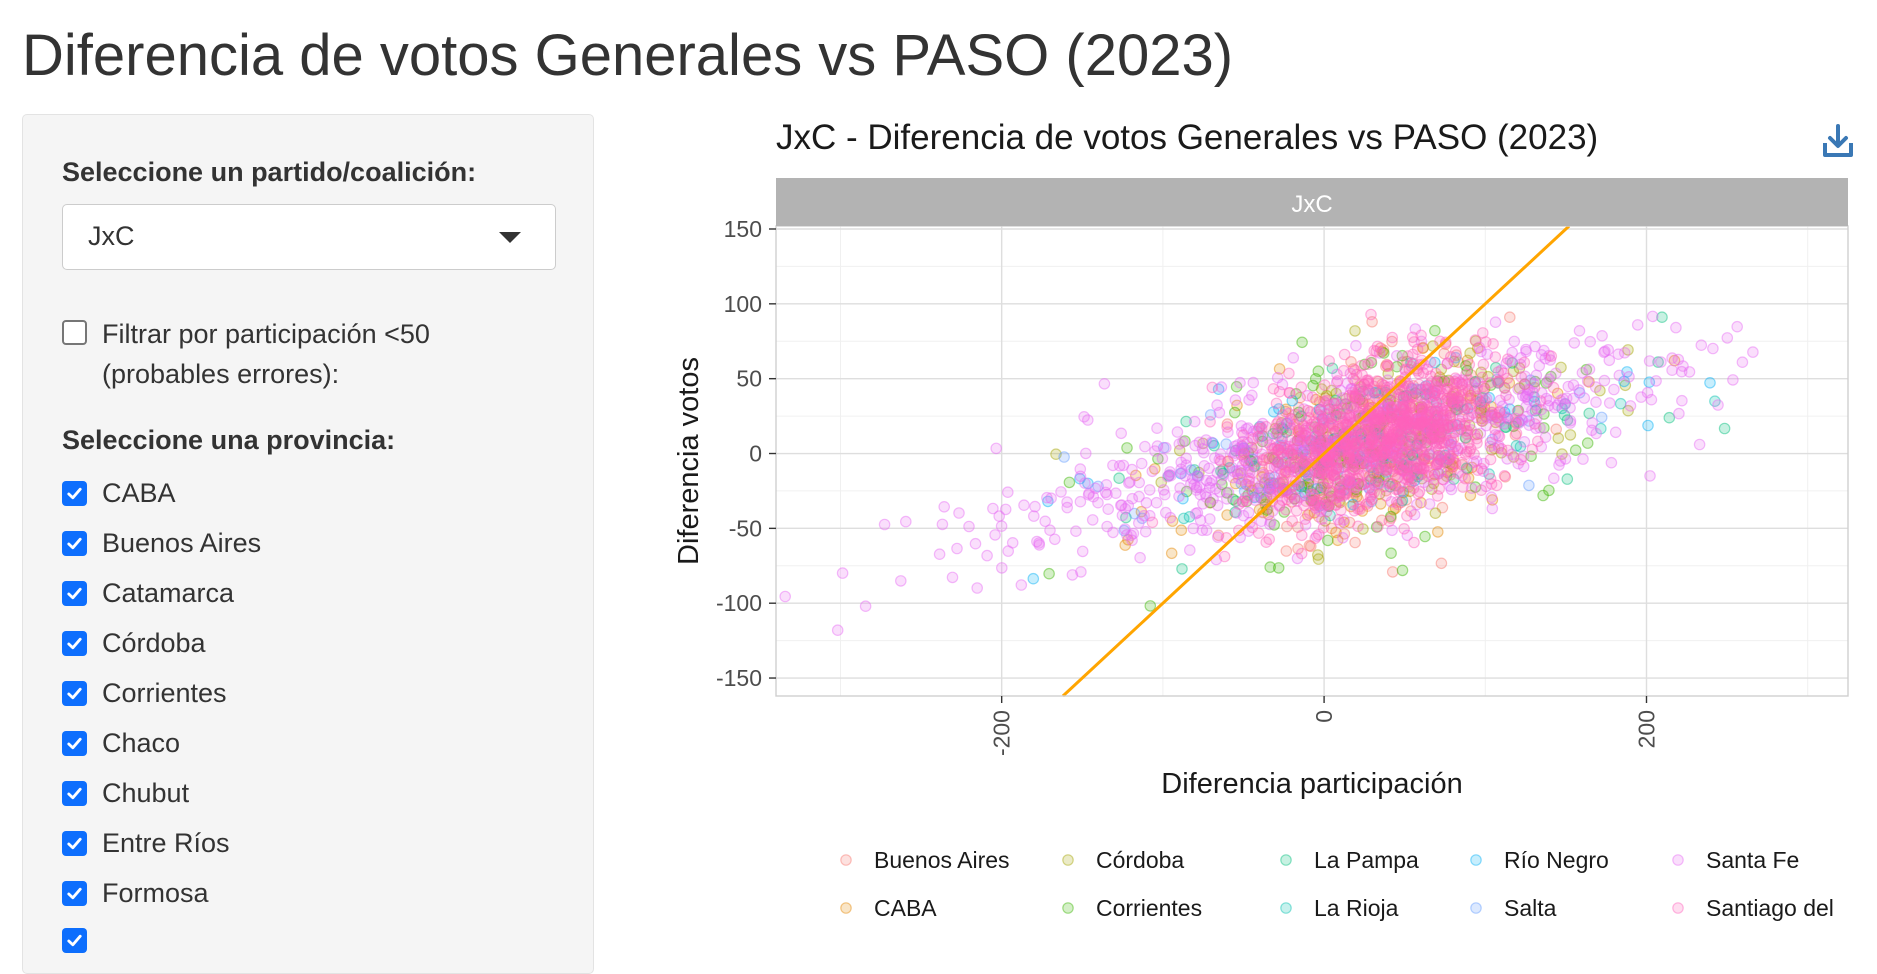  I want to click on province-checkbox-catamarca: Catamarca, so click(148, 593).